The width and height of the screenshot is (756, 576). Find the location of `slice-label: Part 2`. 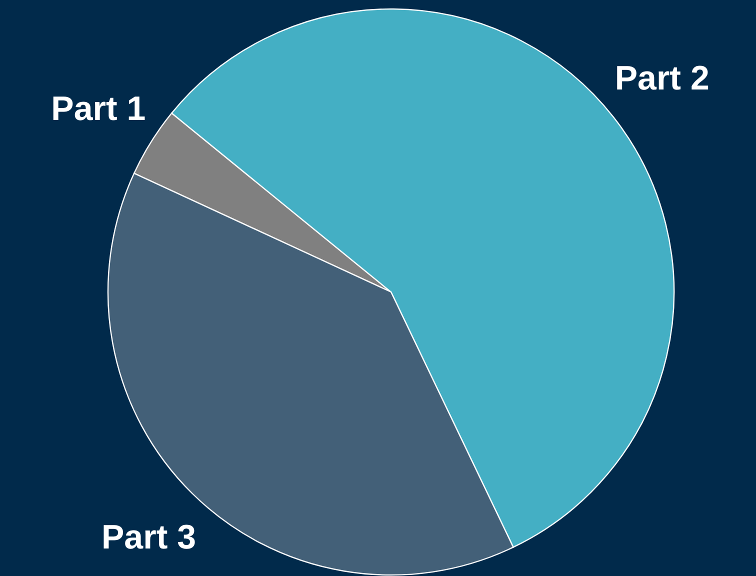

slice-label: Part 2 is located at coordinates (662, 79).